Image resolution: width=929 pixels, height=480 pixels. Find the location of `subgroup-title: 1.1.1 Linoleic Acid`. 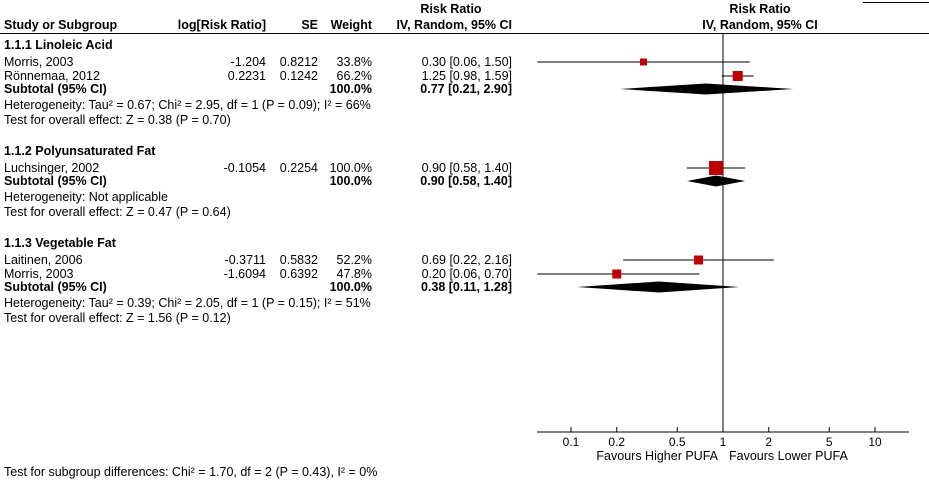

subgroup-title: 1.1.1 Linoleic Acid is located at coordinates (58, 45).